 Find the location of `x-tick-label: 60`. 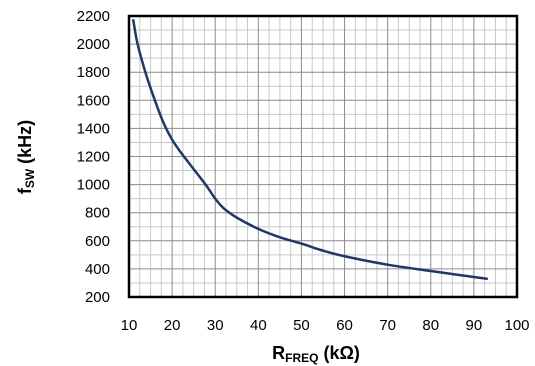

x-tick-label: 60 is located at coordinates (344, 325).